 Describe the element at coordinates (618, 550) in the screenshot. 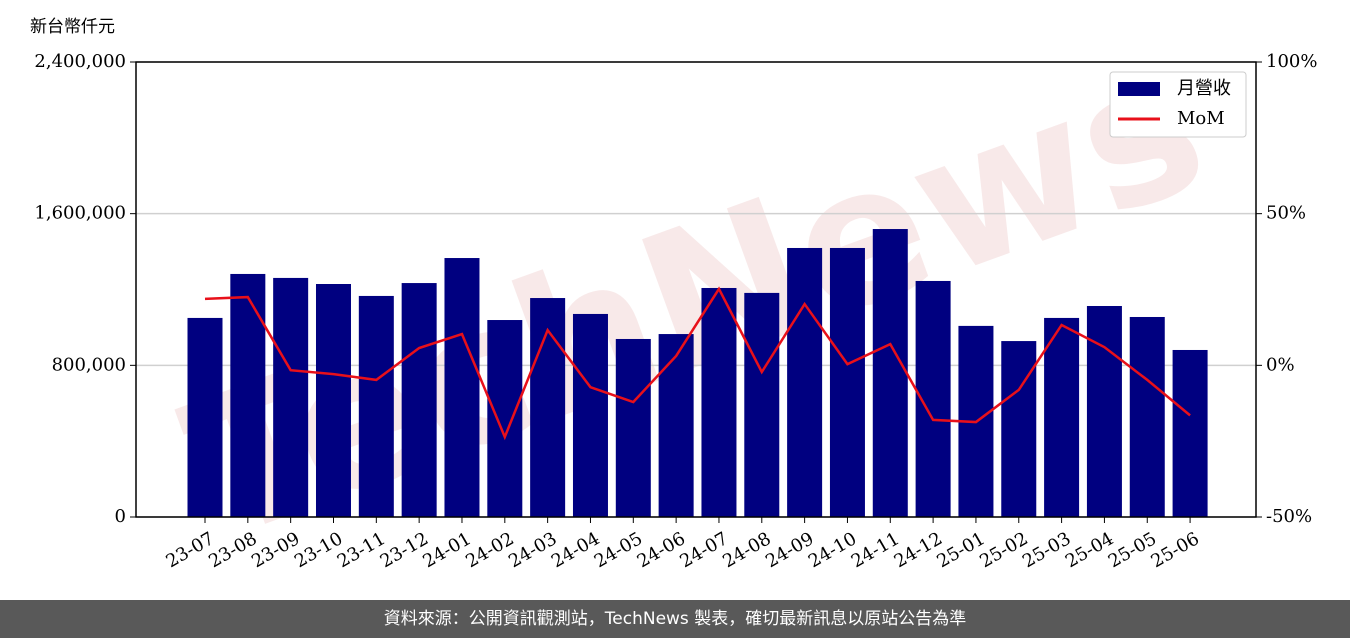

I see `x-tick-label: 24-05` at that location.